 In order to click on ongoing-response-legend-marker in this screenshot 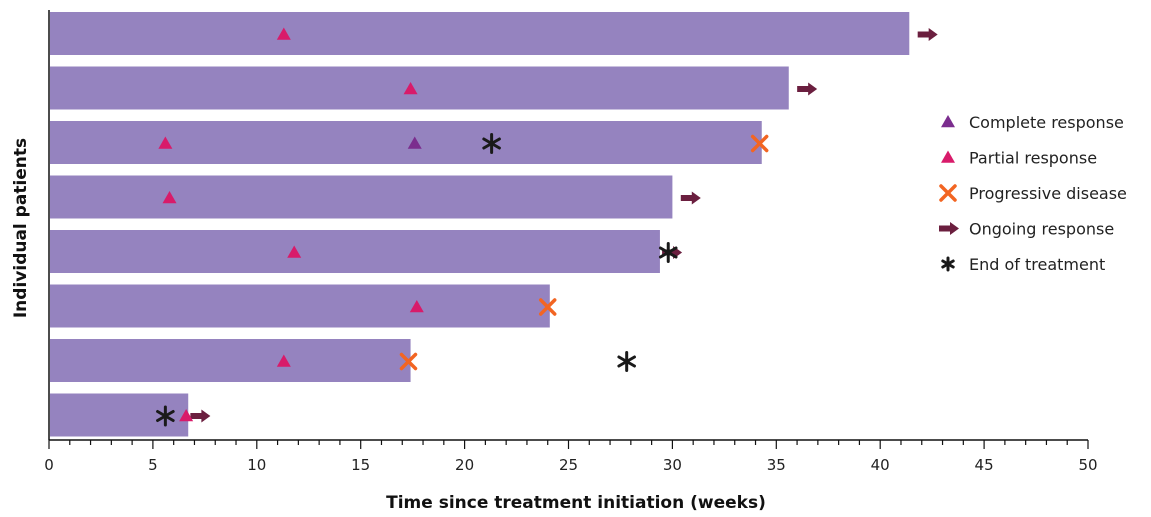, I will do `click(949, 228)`.